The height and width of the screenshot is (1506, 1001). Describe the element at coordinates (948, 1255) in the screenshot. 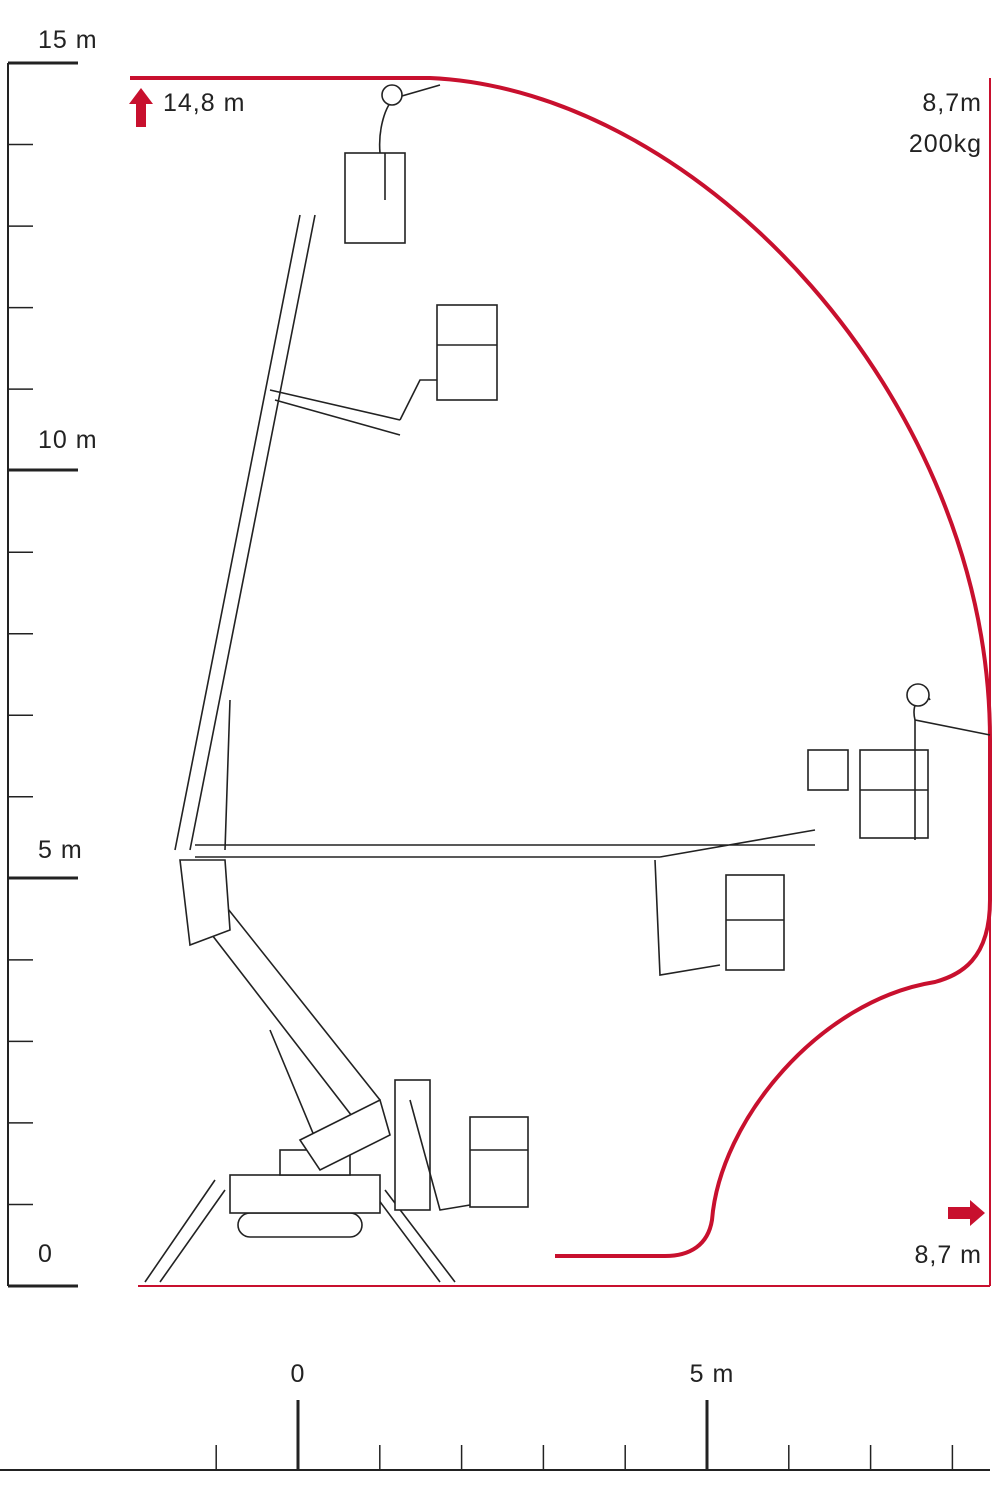

I see `annotation: 8,7 m` at that location.